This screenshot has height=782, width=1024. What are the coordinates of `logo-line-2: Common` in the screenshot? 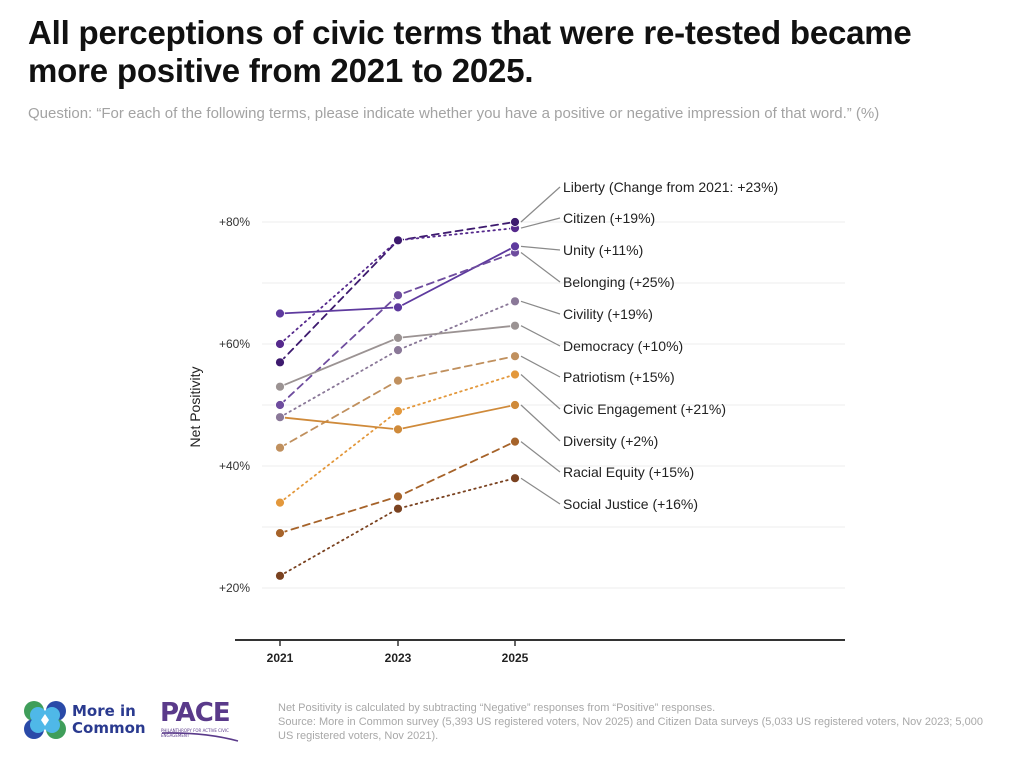 It's located at (109, 728).